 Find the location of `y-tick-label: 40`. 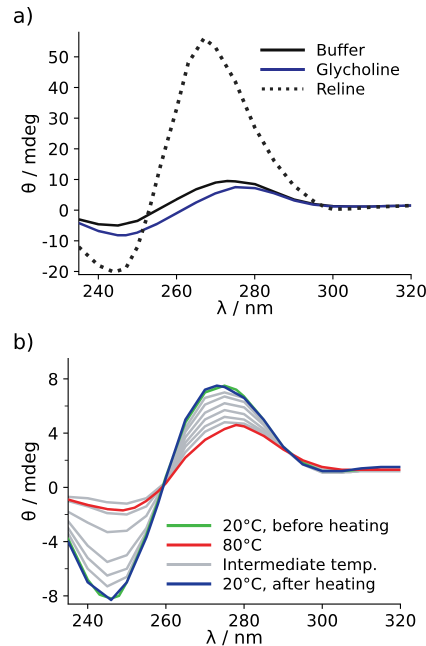

y-tick-label: 40 is located at coordinates (58, 87).